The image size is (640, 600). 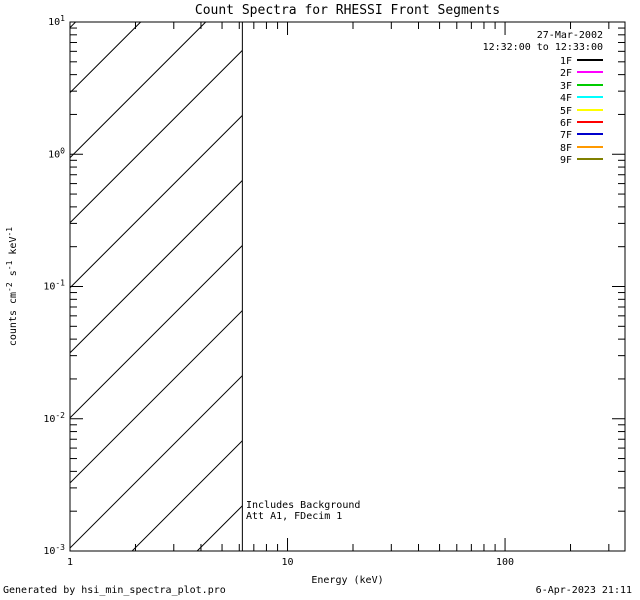 I want to click on legend-entry-label: 9F, so click(x=565, y=161).